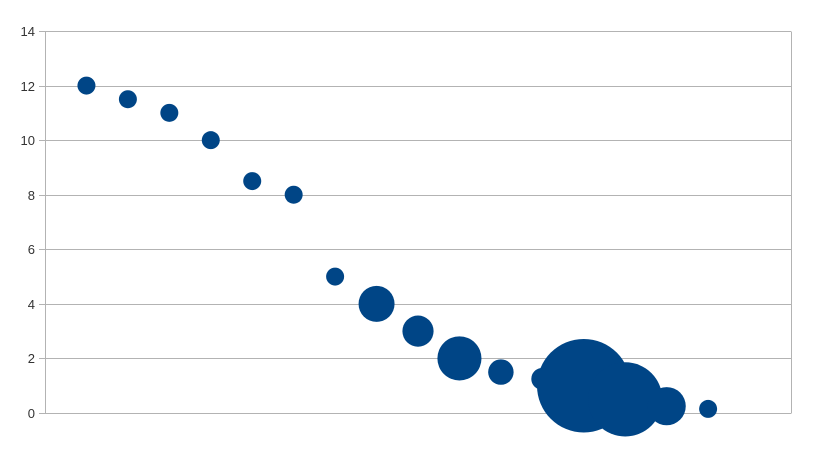 This screenshot has height=449, width=825. Describe the element at coordinates (28, 140) in the screenshot. I see `y-tick-label: 10` at that location.